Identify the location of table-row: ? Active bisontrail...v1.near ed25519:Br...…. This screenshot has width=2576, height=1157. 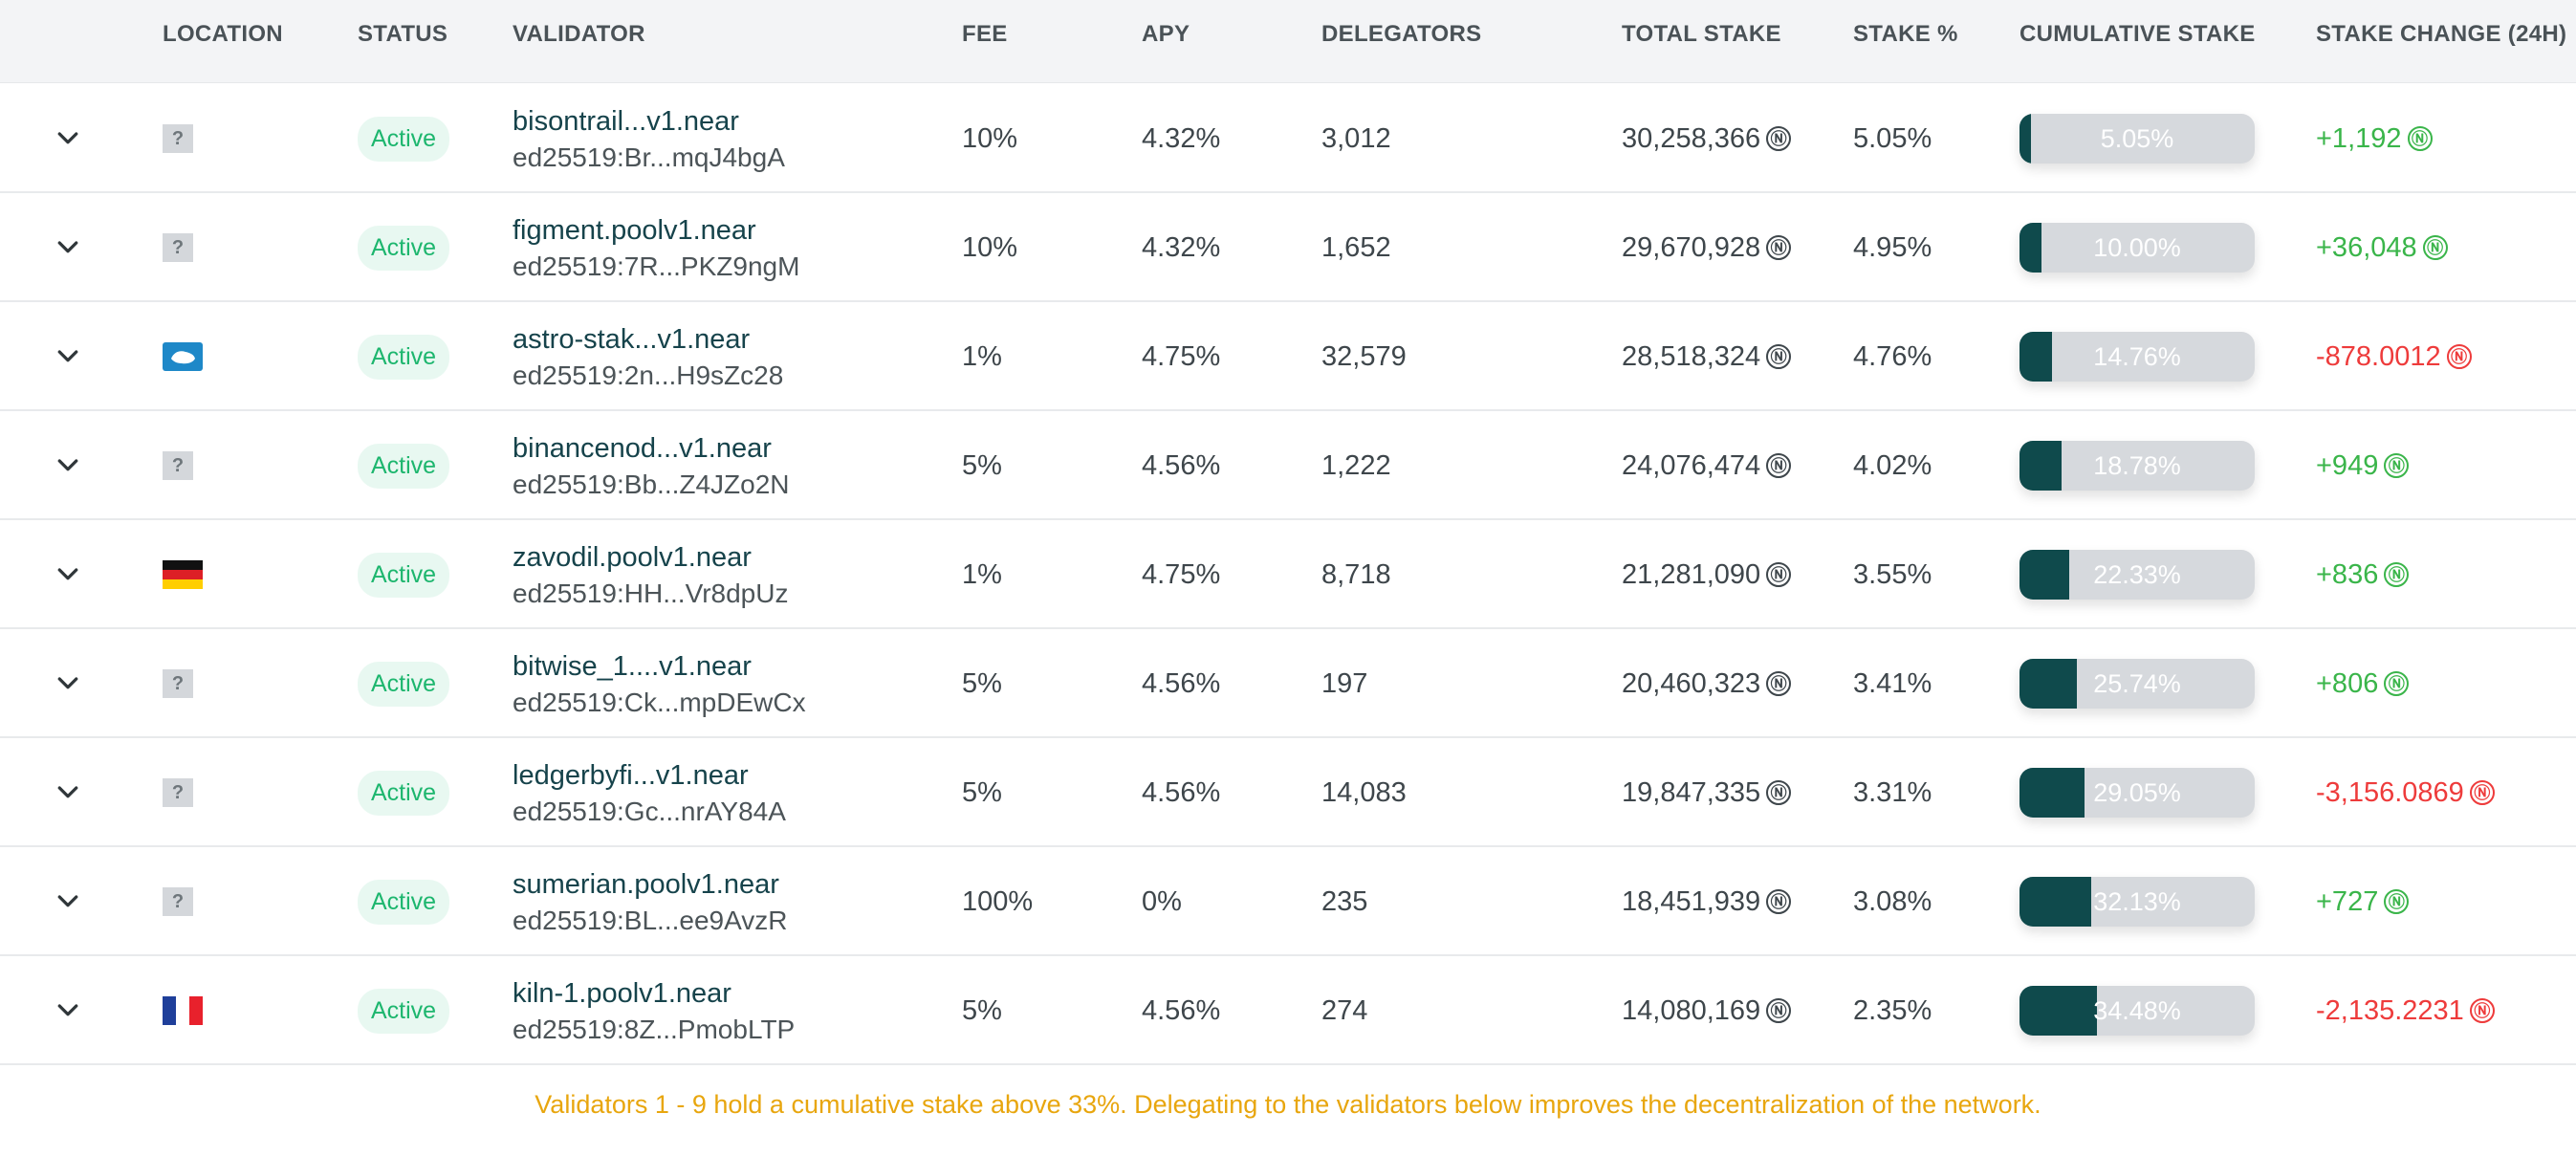
(1288, 138).